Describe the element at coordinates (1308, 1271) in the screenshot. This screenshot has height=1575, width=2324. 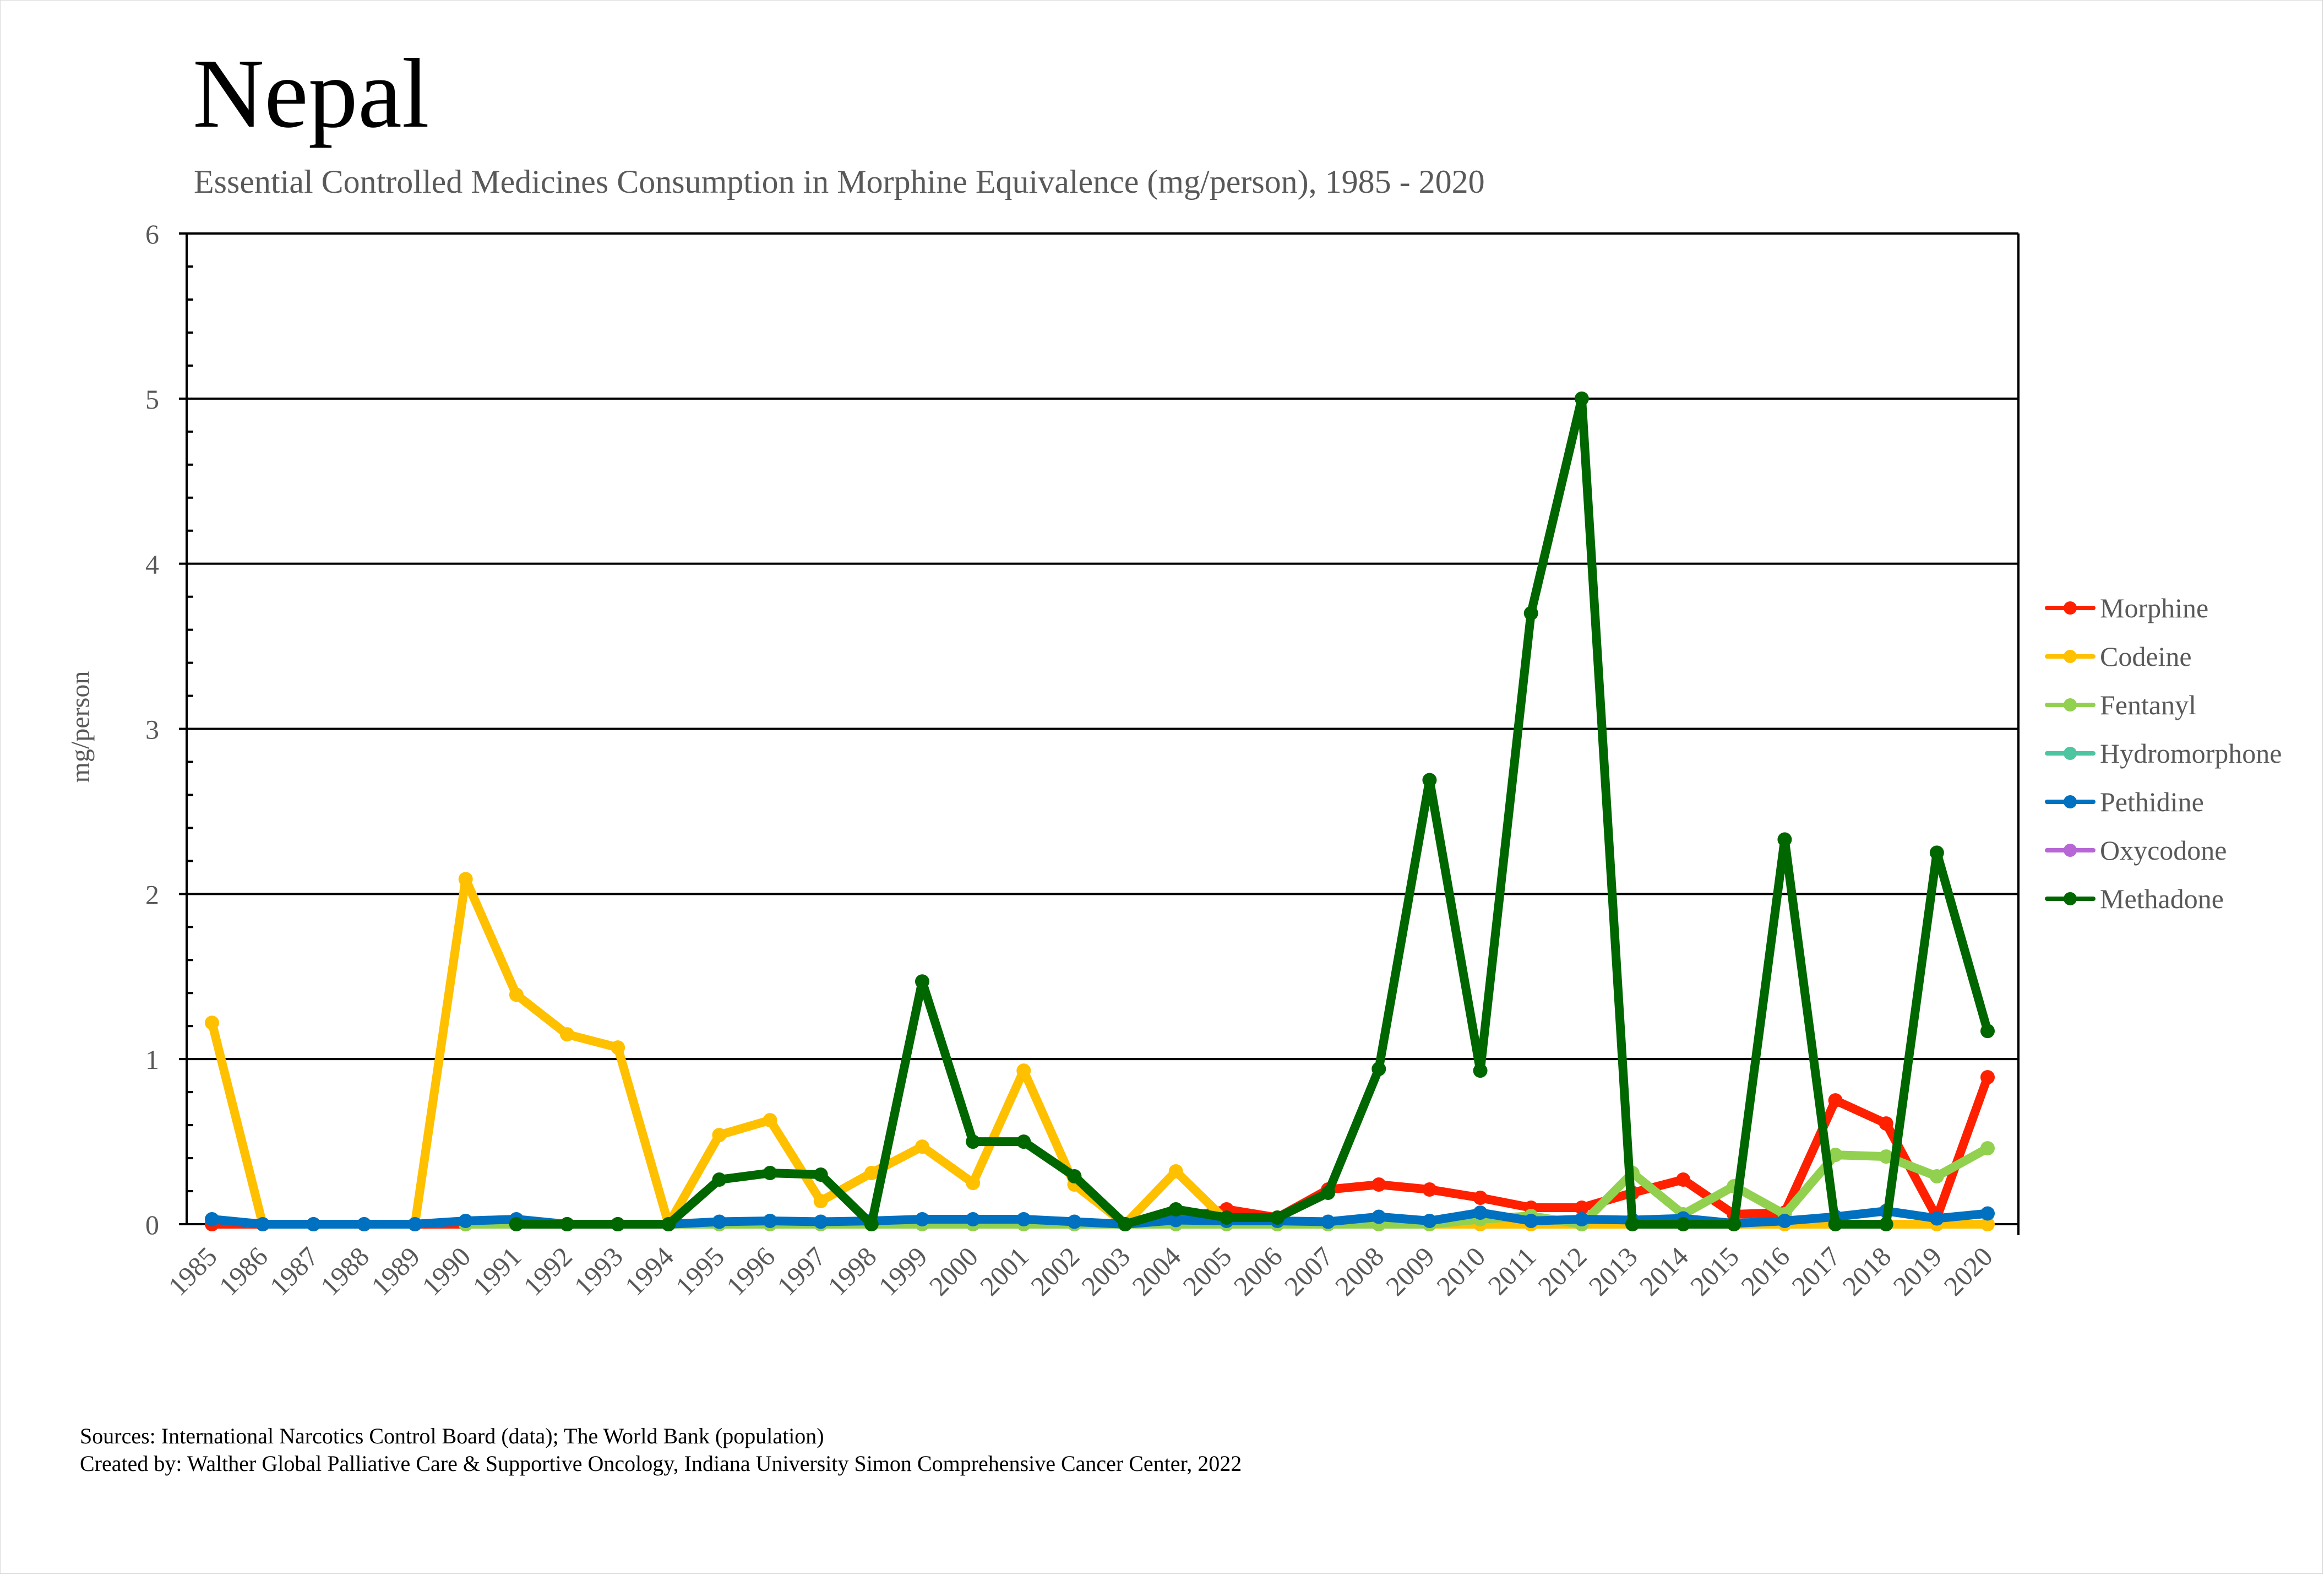
I see `x-tick-label: 2007` at that location.